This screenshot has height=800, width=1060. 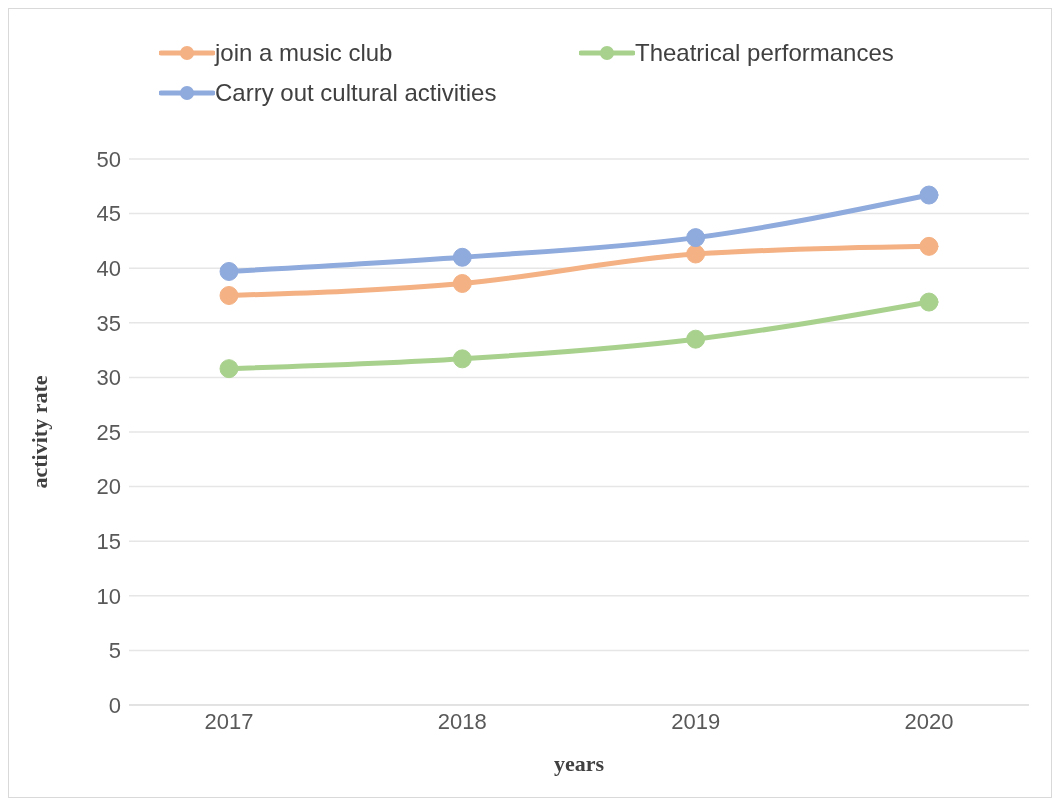 What do you see at coordinates (108, 269) in the screenshot?
I see `y-tick-label: 40` at bounding box center [108, 269].